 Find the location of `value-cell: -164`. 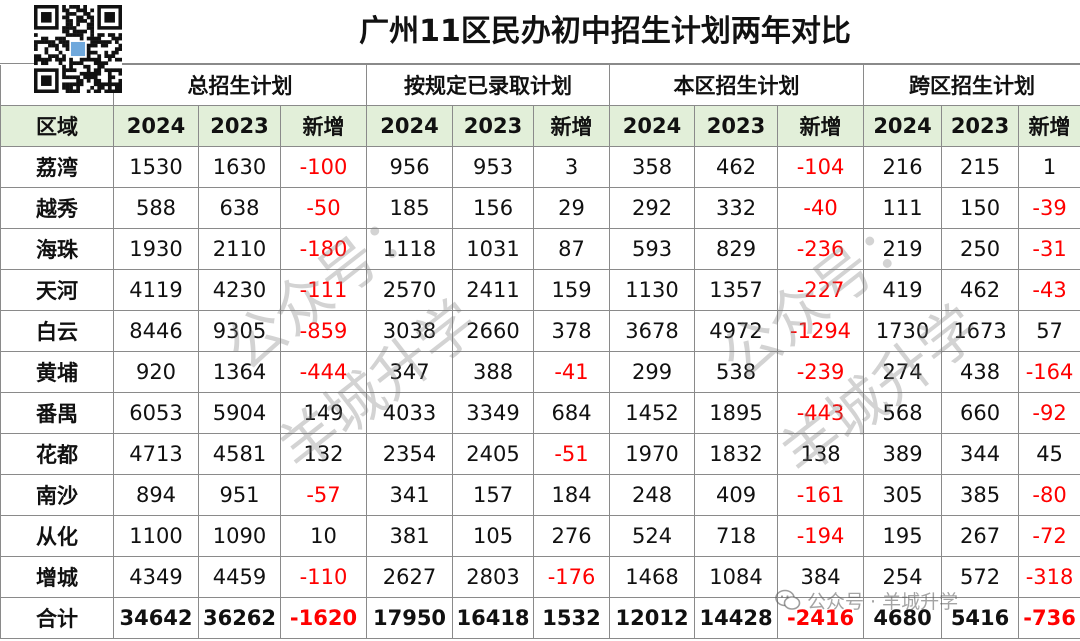

value-cell: -164 is located at coordinates (1049, 372).